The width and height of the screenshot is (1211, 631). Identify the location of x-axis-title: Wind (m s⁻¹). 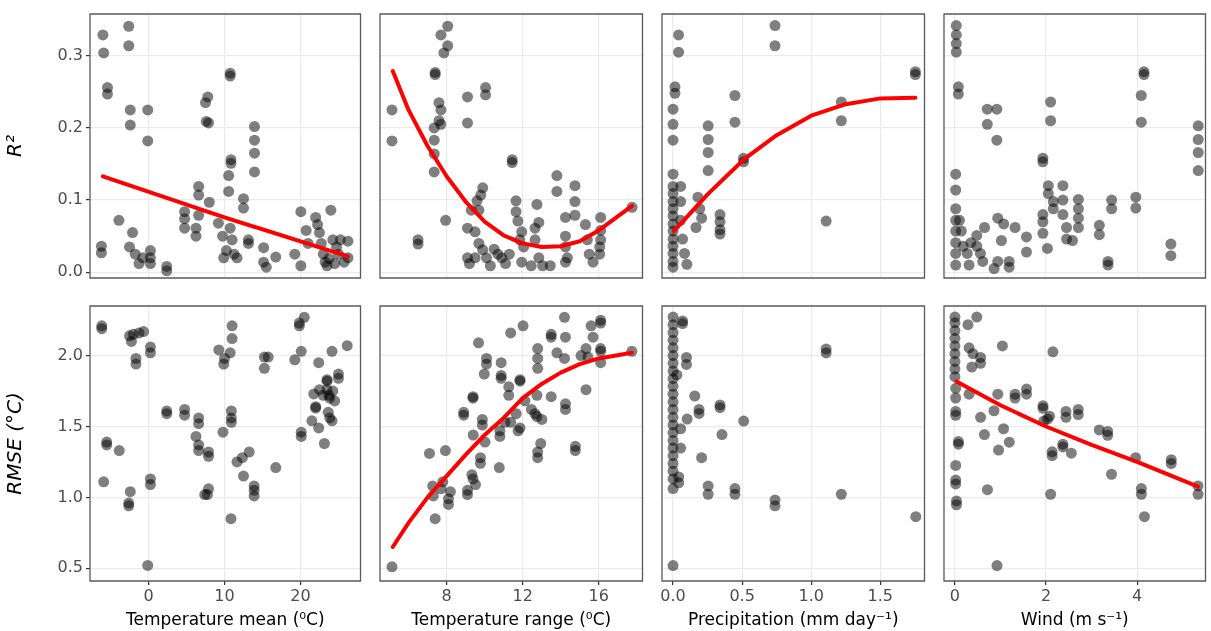
(1074, 619).